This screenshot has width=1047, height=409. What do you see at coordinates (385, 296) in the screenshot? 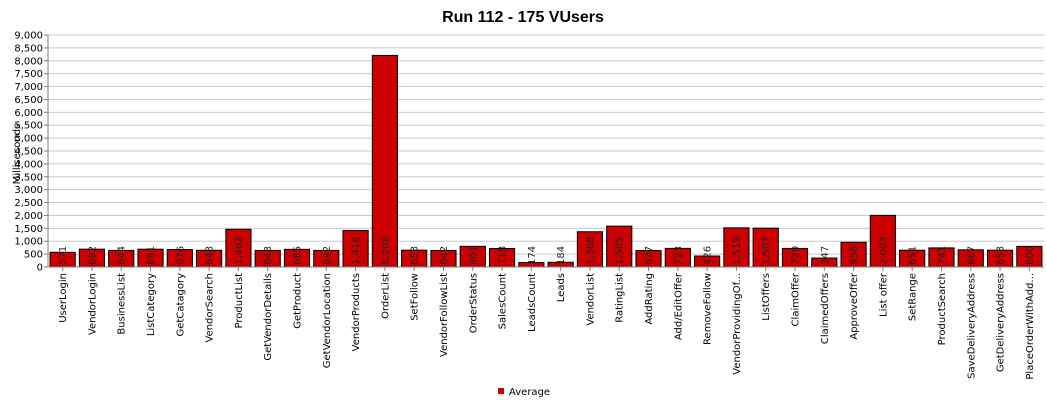
I see `x-tick-label: OrderList` at bounding box center [385, 296].